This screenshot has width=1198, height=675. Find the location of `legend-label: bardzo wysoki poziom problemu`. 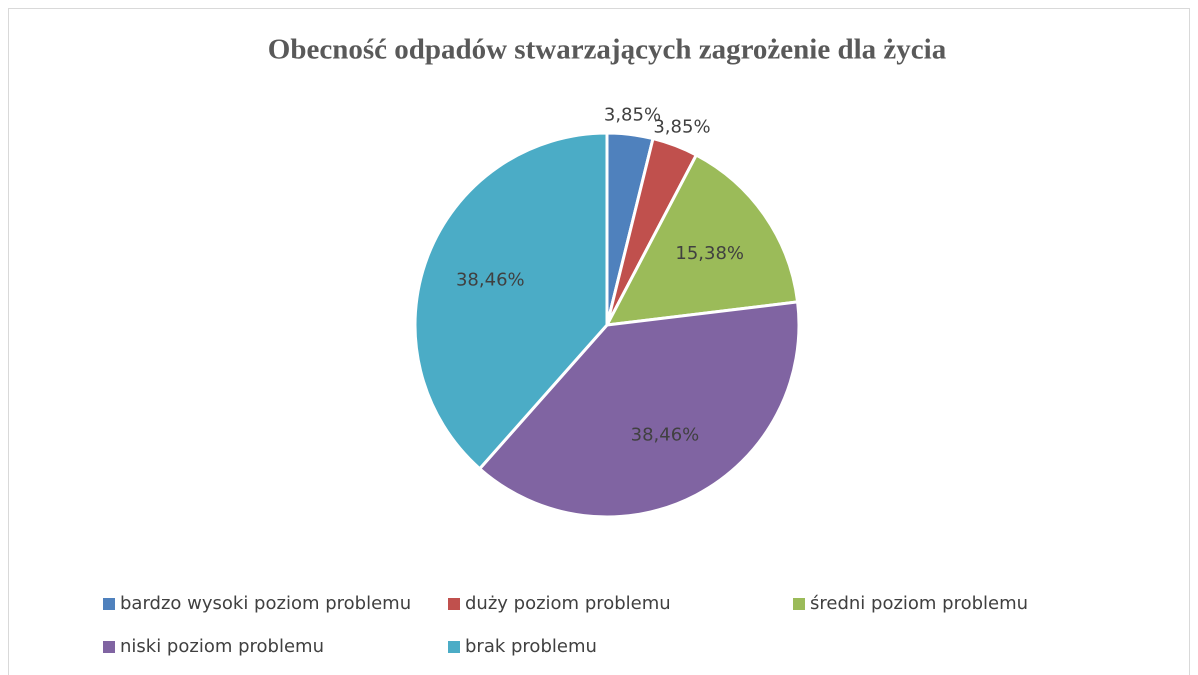

legend-label: bardzo wysoki poziom problemu is located at coordinates (265, 603).